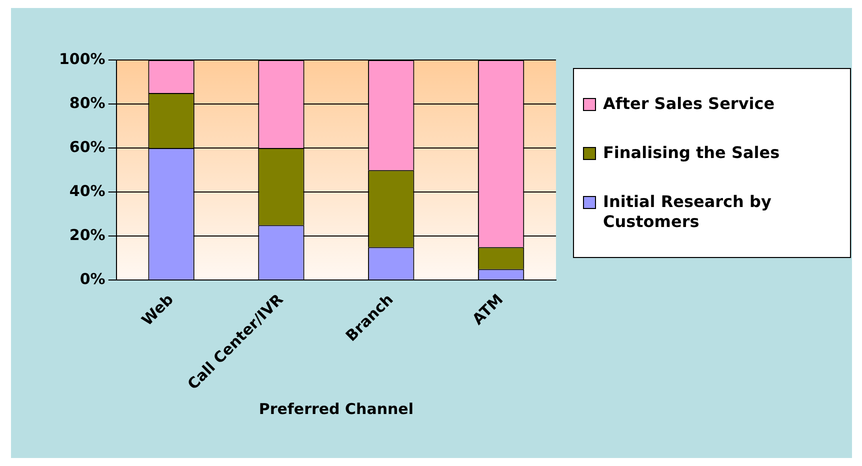 Image resolution: width=862 pixels, height=466 pixels. What do you see at coordinates (689, 104) in the screenshot?
I see `legend-label: After Sales Service` at bounding box center [689, 104].